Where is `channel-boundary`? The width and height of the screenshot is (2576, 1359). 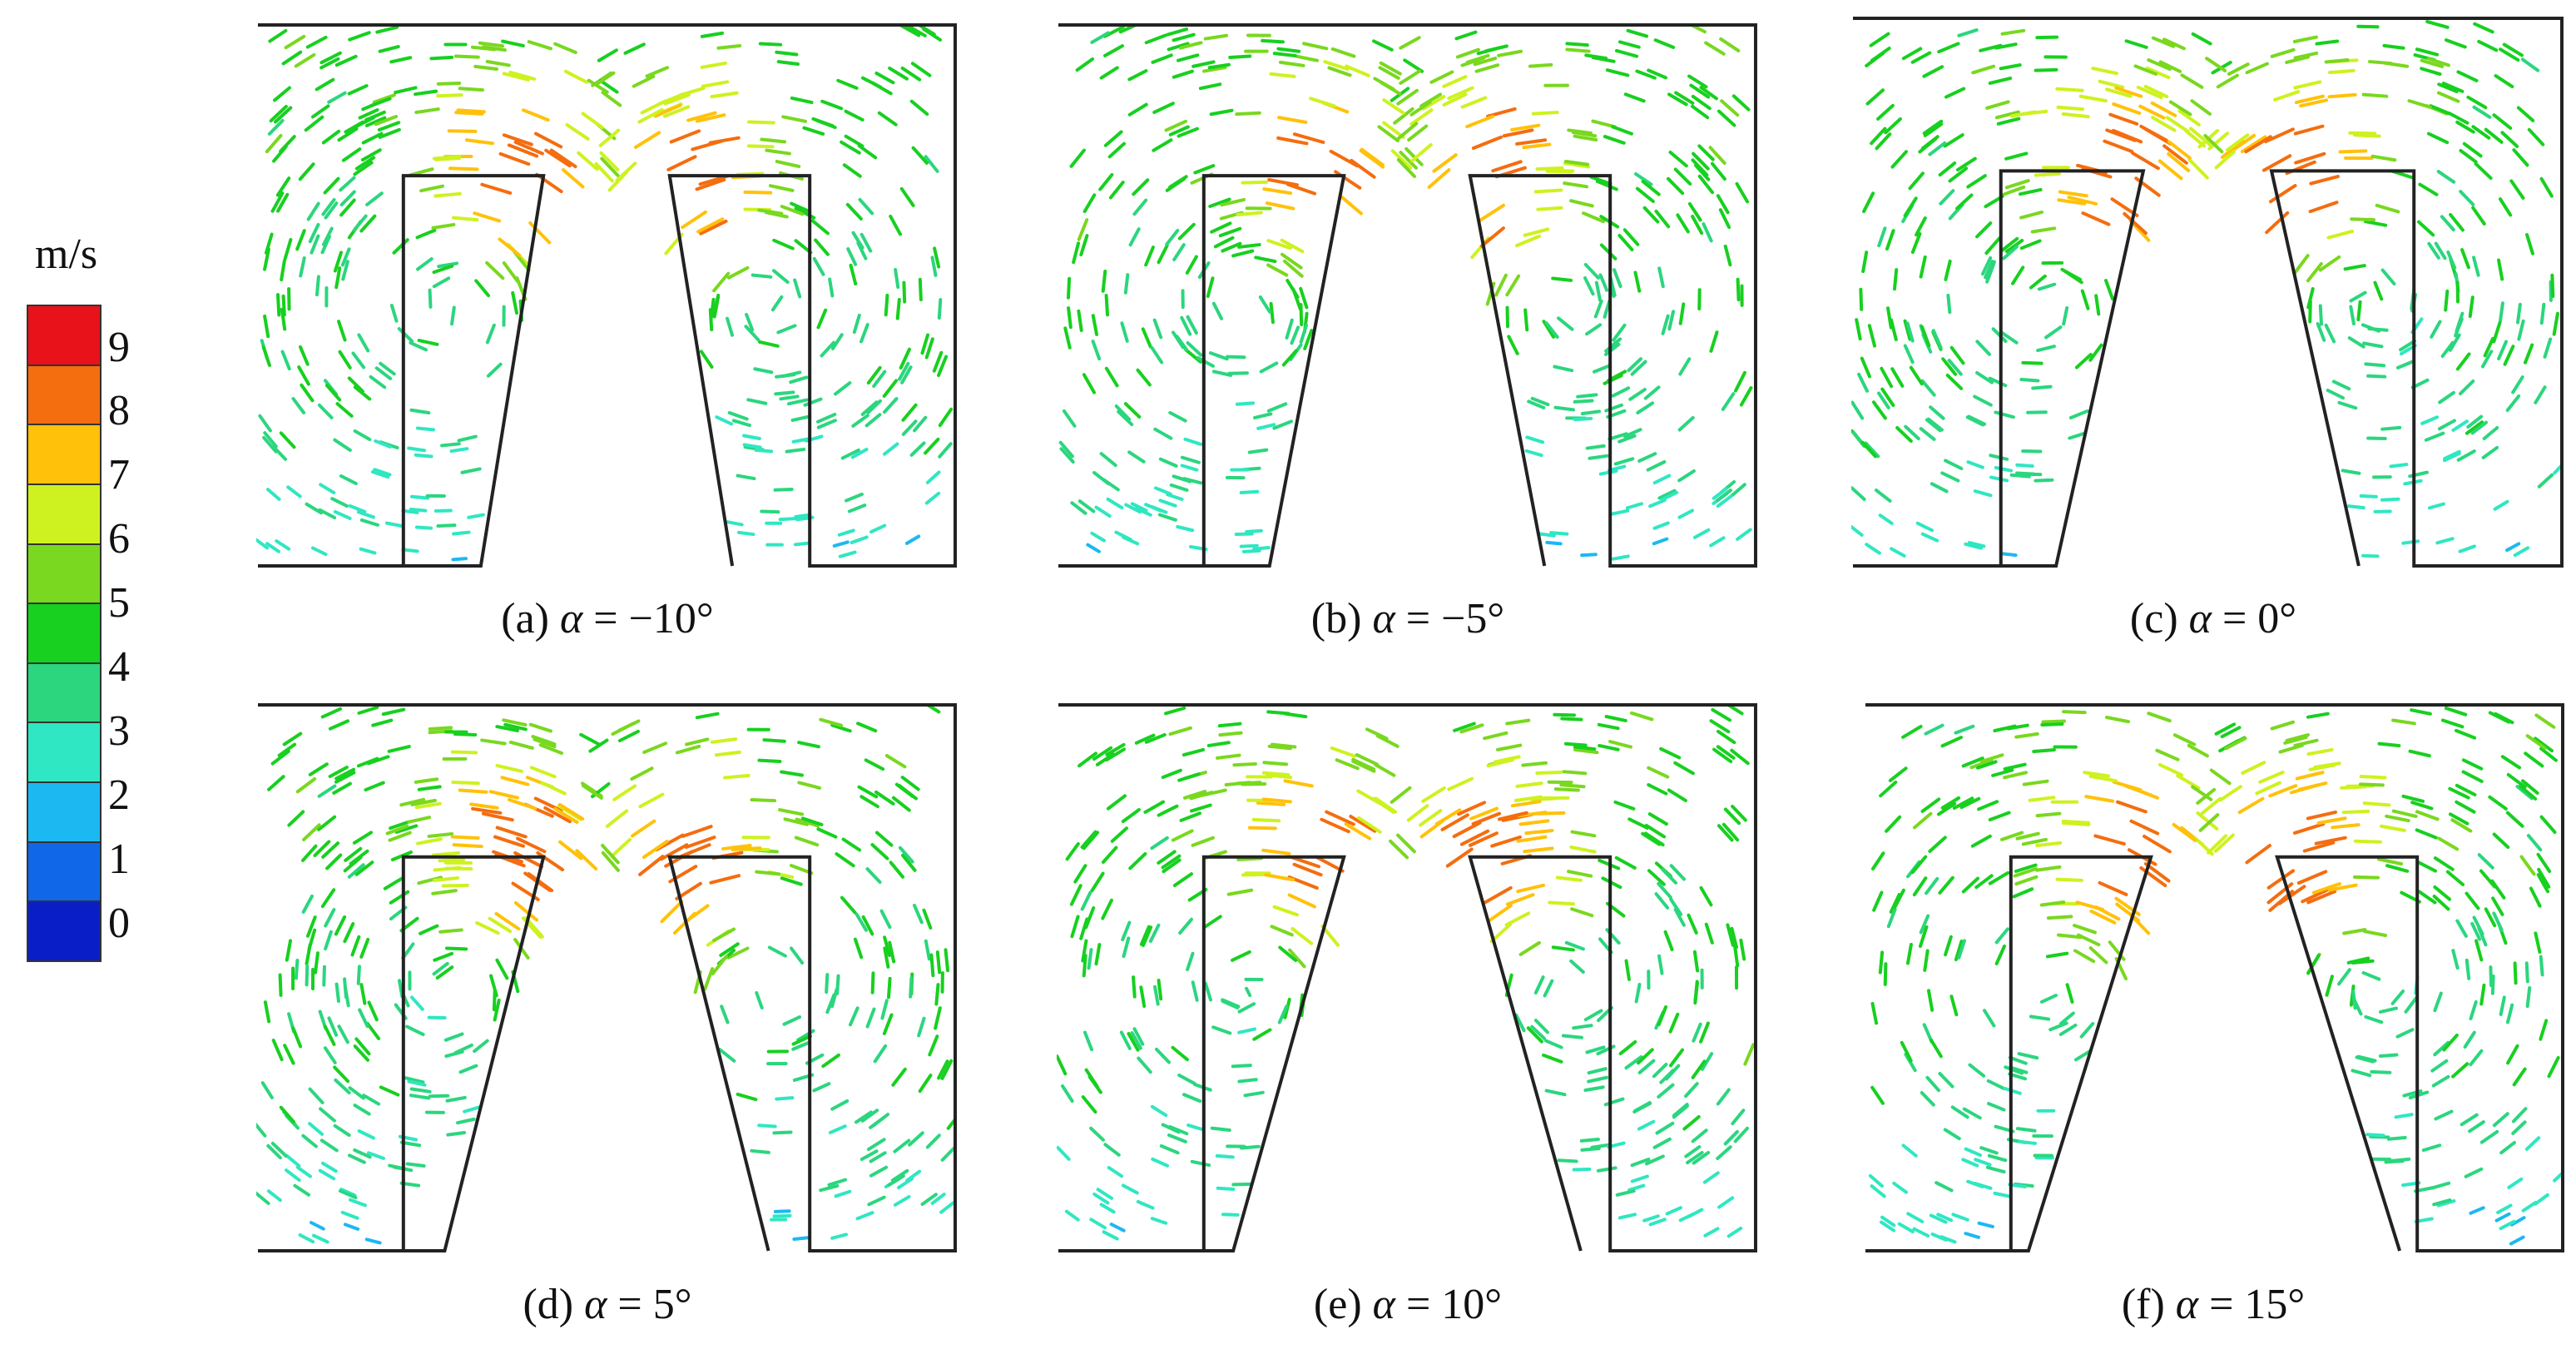
channel-boundary is located at coordinates (2208, 292).